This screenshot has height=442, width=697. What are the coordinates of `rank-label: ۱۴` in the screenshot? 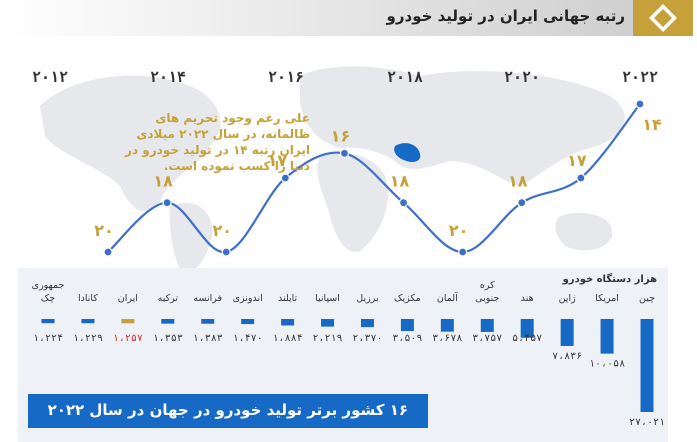 It's located at (652, 124).